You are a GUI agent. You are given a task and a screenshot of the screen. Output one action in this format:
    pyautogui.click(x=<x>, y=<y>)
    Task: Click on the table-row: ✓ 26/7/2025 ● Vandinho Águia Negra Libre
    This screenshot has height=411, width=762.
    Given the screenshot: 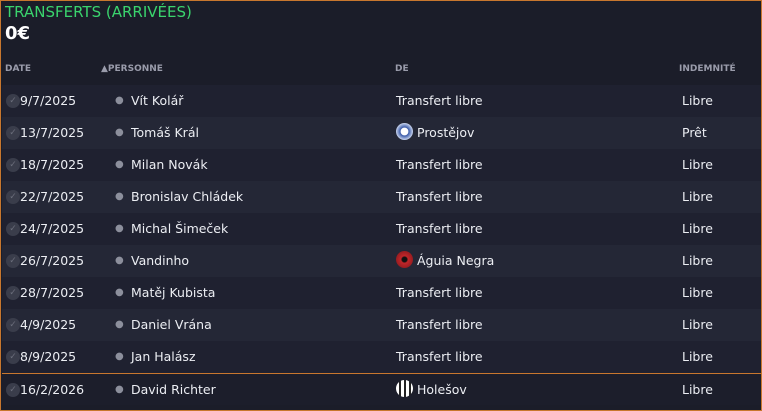 What is the action you would take?
    pyautogui.click(x=381, y=261)
    